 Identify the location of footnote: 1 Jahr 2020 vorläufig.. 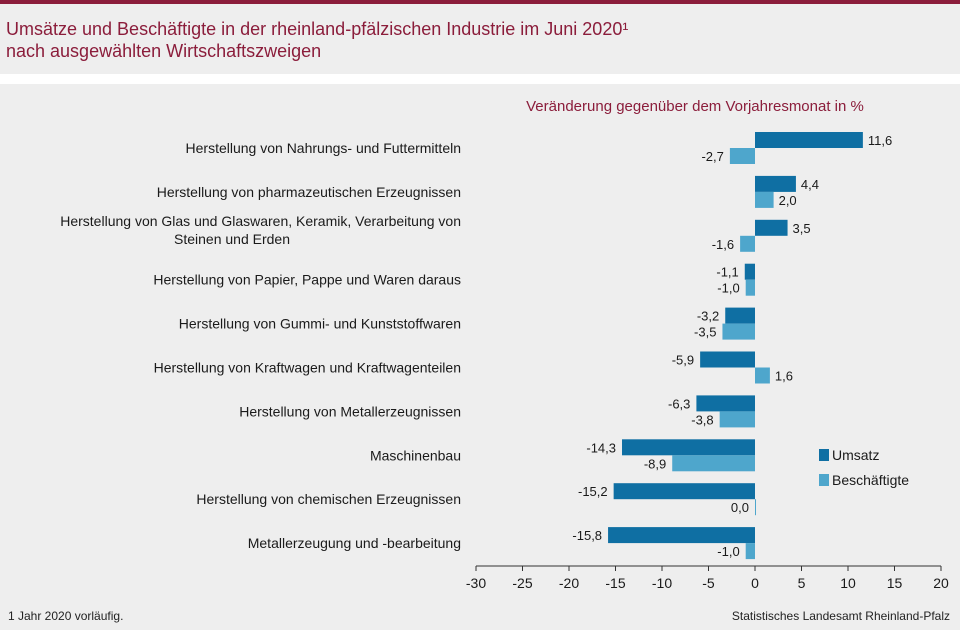
(66, 616).